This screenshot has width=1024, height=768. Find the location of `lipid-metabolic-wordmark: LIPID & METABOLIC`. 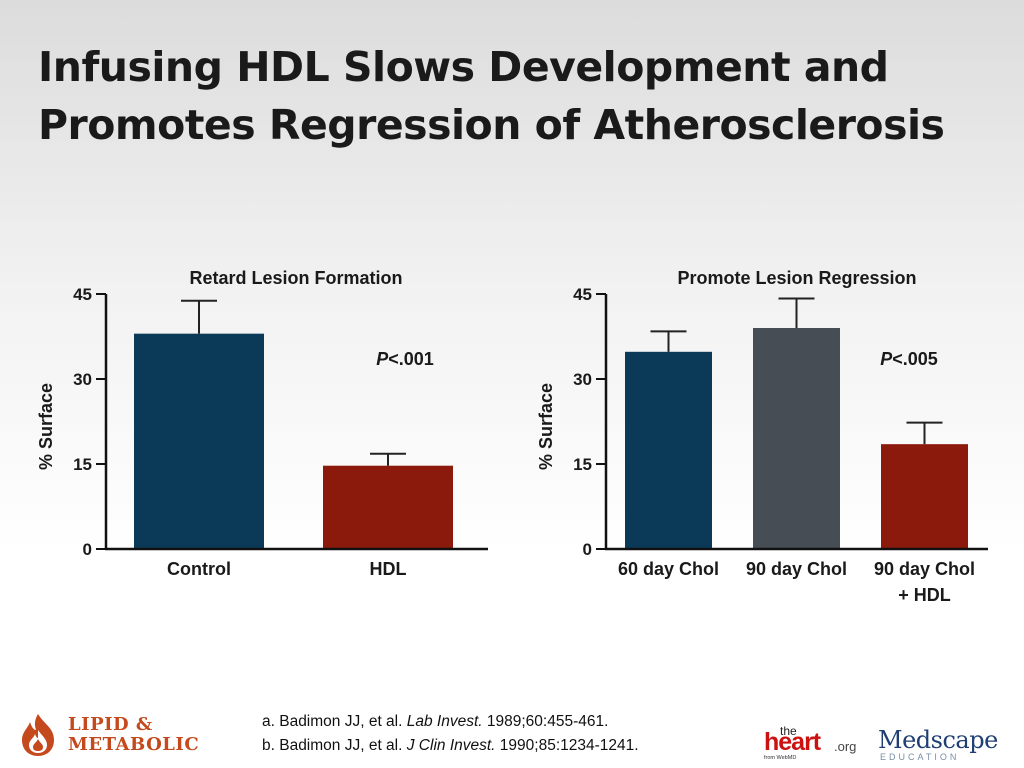

lipid-metabolic-wordmark: LIPID & METABOLIC is located at coordinates (133, 735).